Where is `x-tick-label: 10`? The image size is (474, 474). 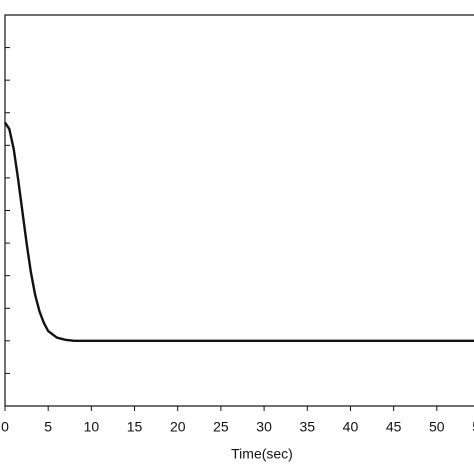 x-tick-label: 10 is located at coordinates (92, 427).